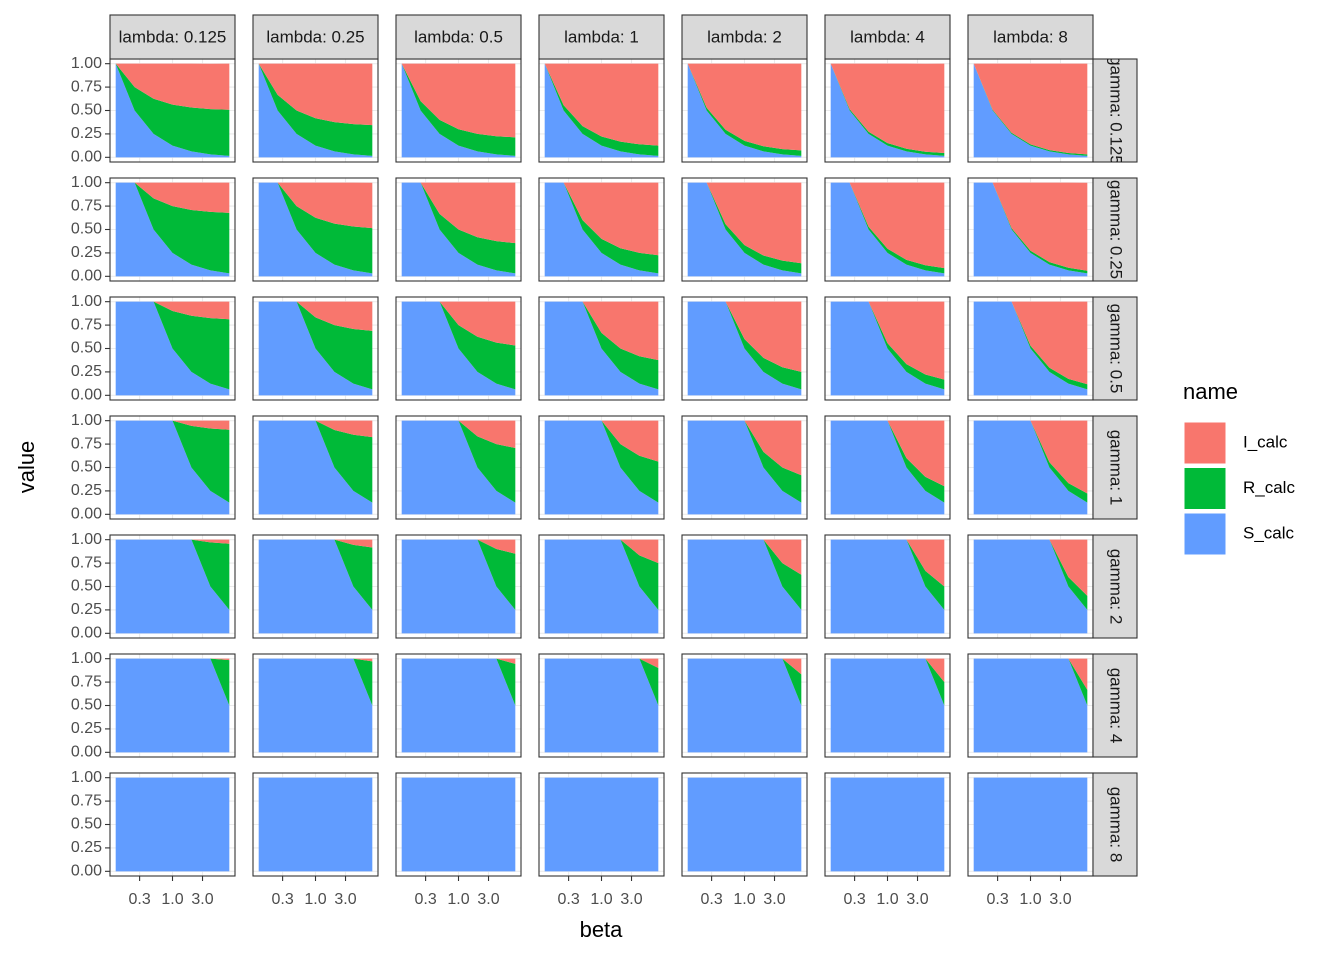 Image resolution: width=1344 pixels, height=960 pixels. I want to click on x-tick-label: 3.0, so click(488, 899).